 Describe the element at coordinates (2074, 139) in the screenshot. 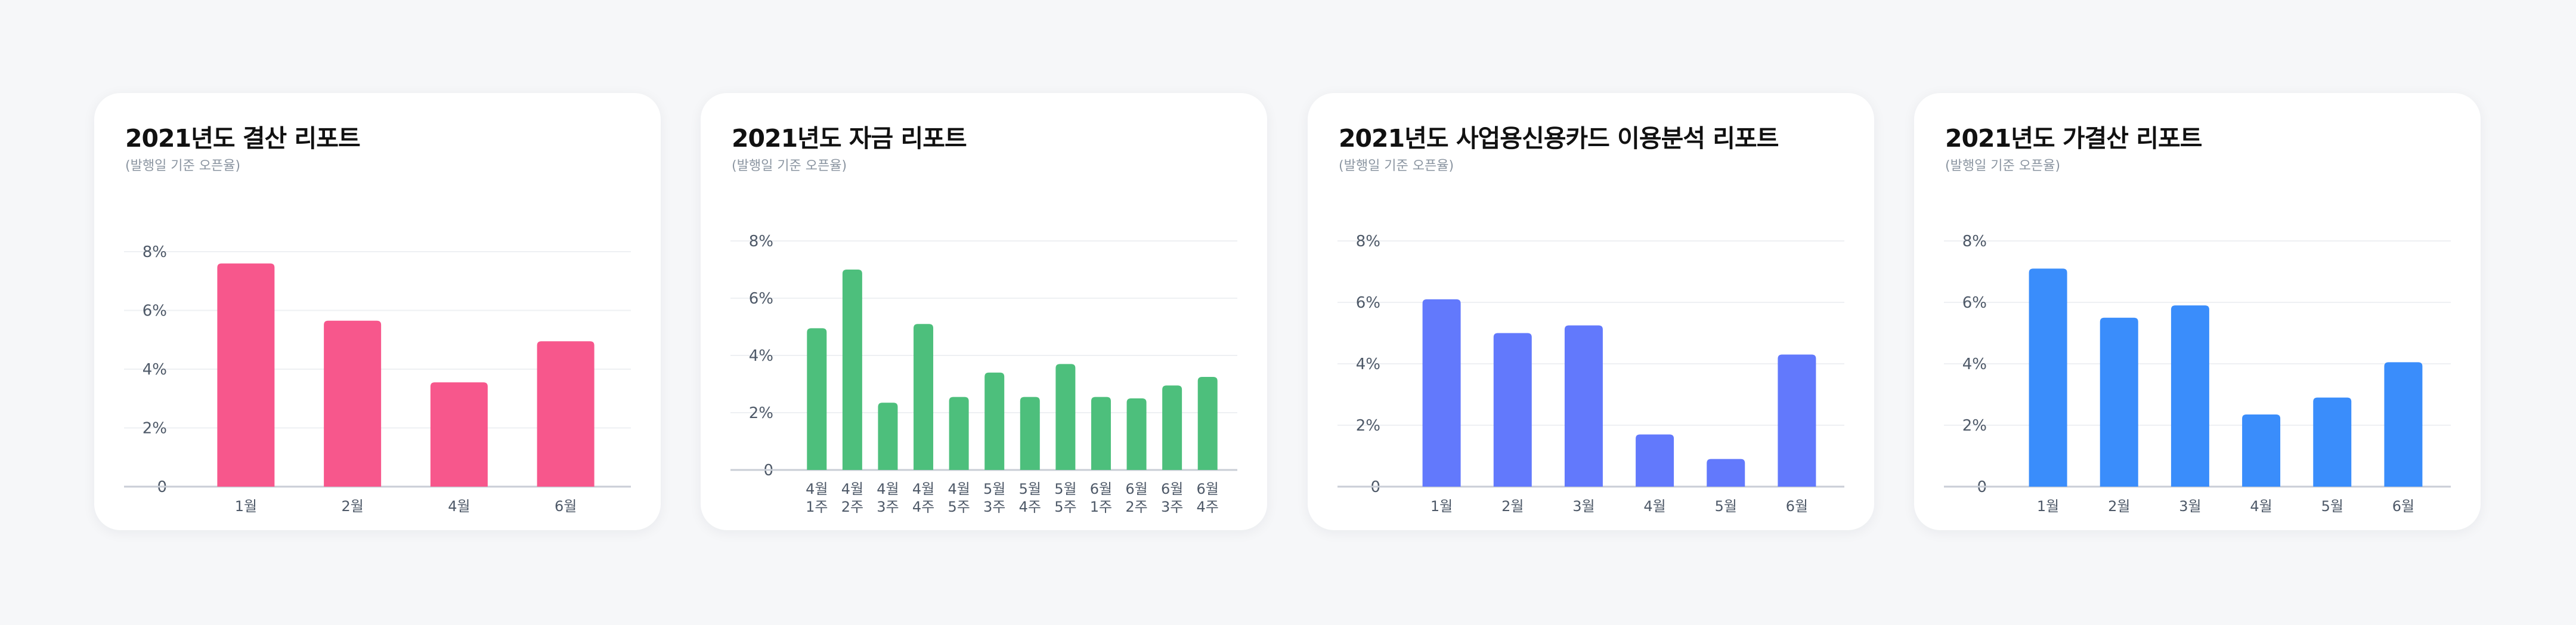

I see `card-title: 2021년도 가결산 리포트` at that location.